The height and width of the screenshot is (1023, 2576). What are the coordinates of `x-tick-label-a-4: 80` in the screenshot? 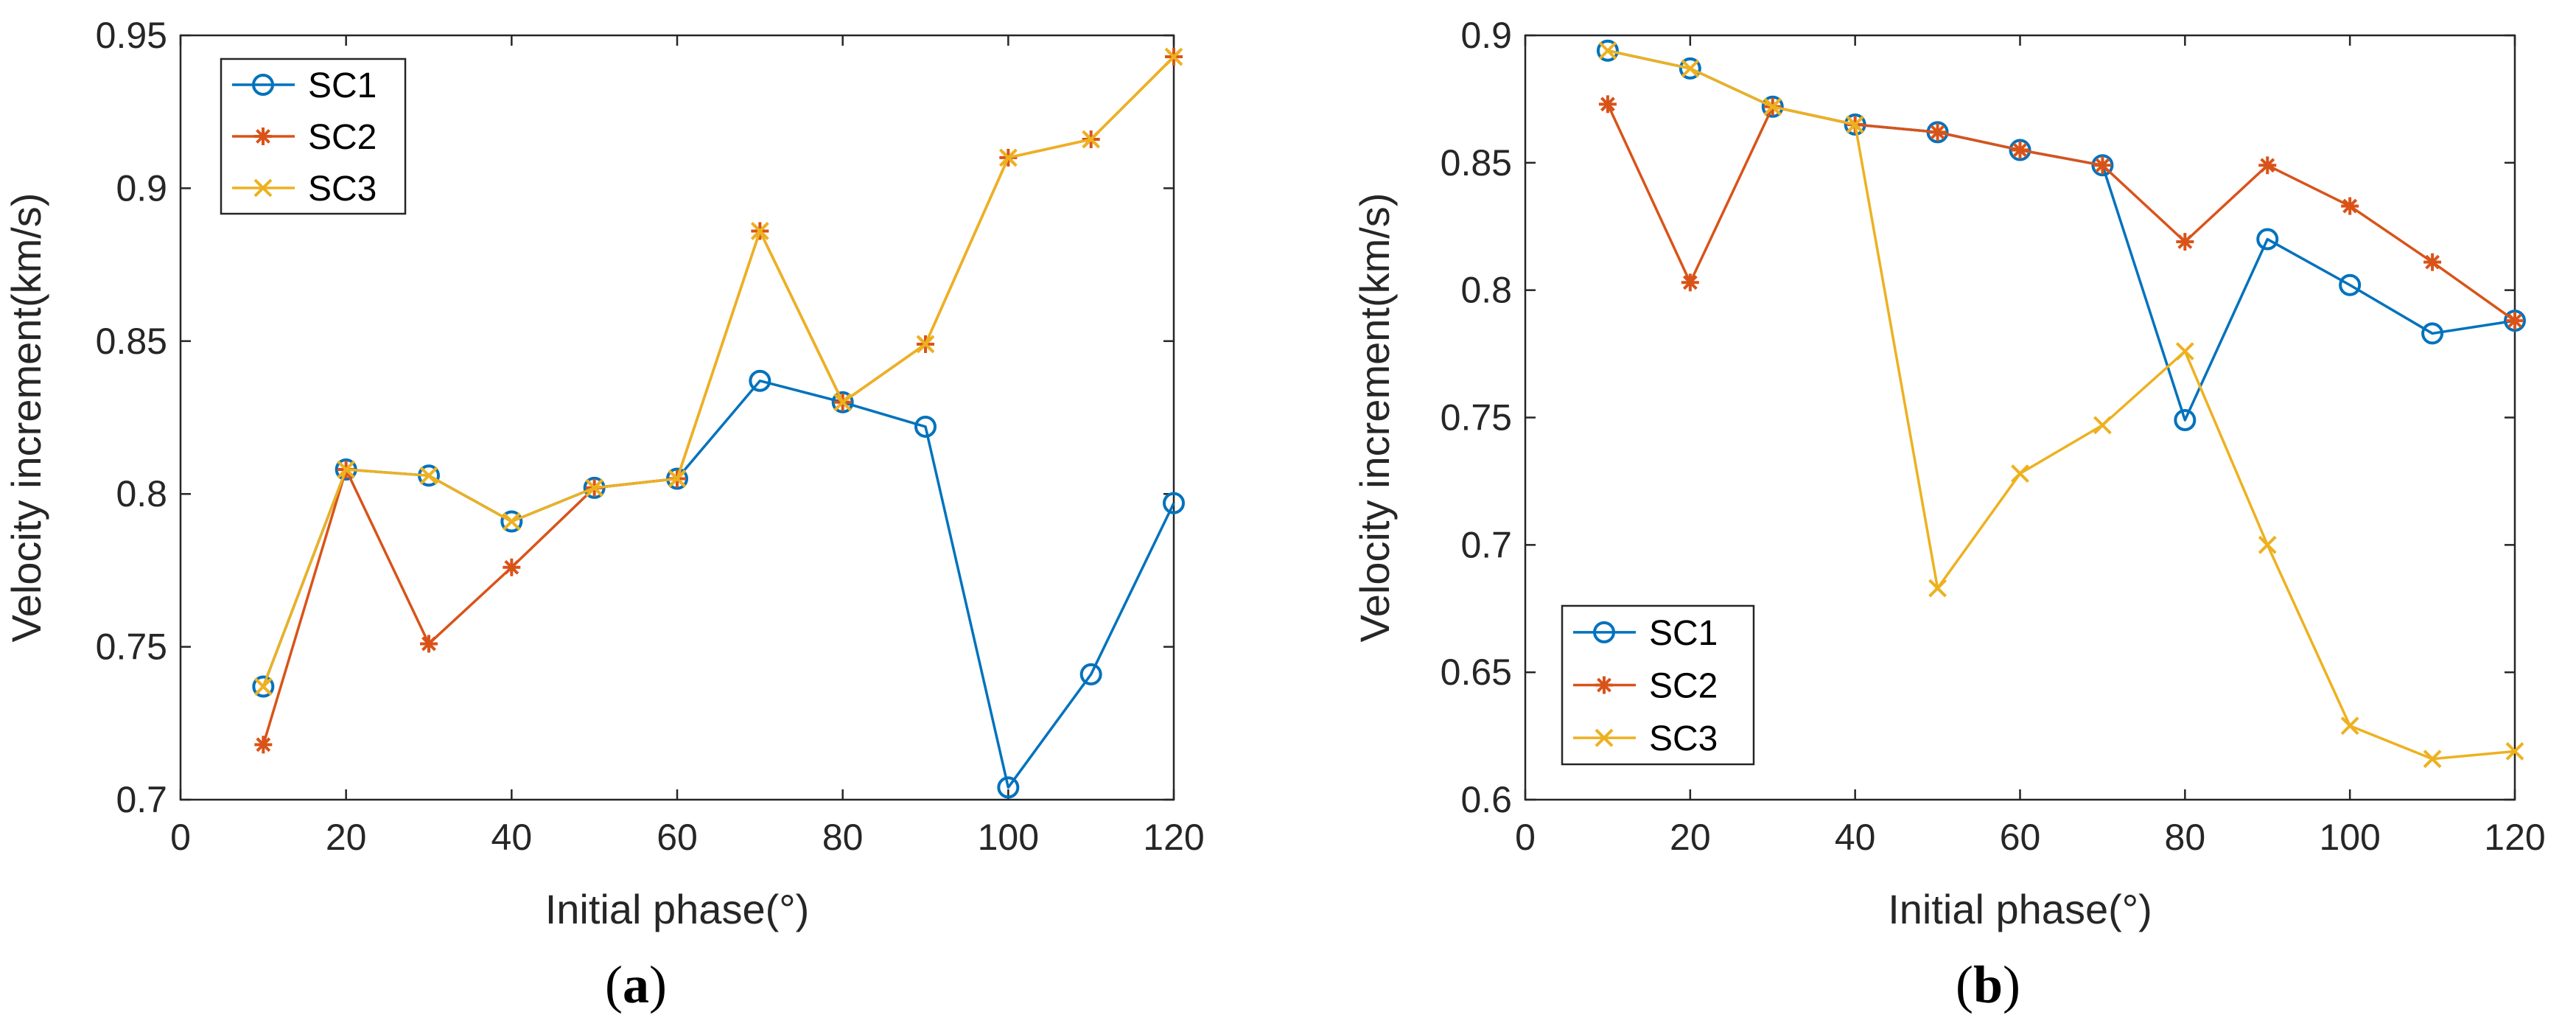 It's located at (843, 837).